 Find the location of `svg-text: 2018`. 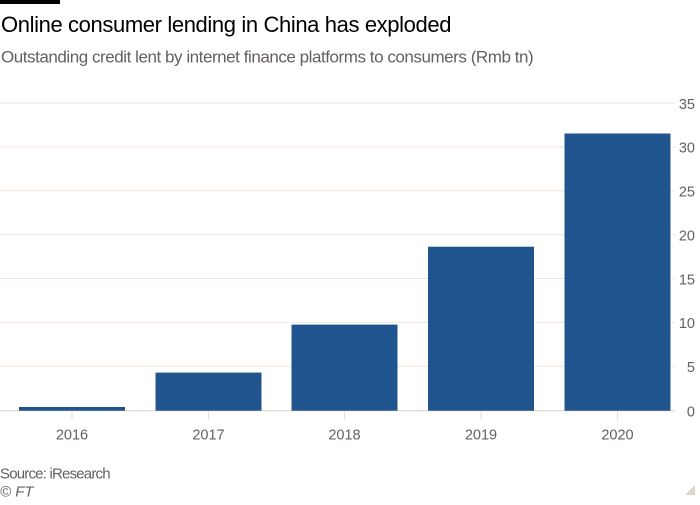

svg-text: 2018 is located at coordinates (344, 436).